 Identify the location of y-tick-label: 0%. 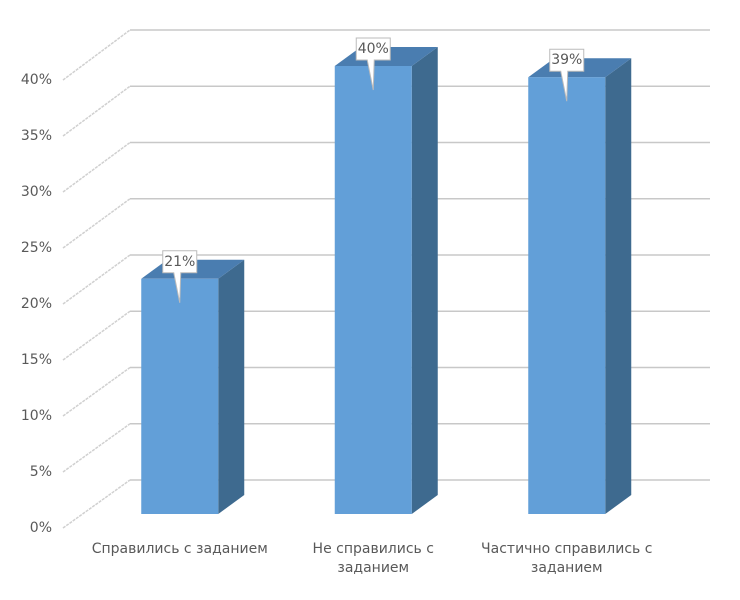
(41, 528).